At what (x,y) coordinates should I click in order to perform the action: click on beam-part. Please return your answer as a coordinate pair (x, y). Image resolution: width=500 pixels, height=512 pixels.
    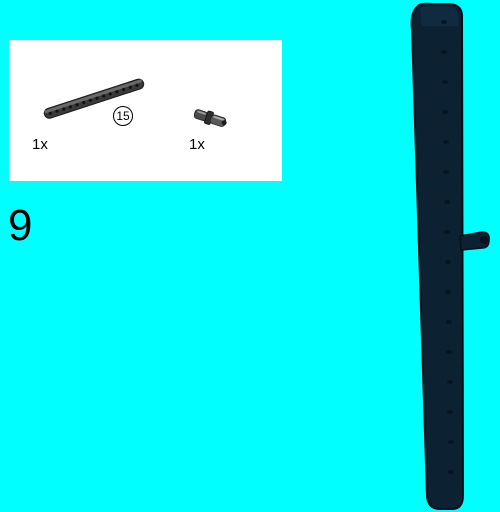
    Looking at the image, I should click on (94, 96).